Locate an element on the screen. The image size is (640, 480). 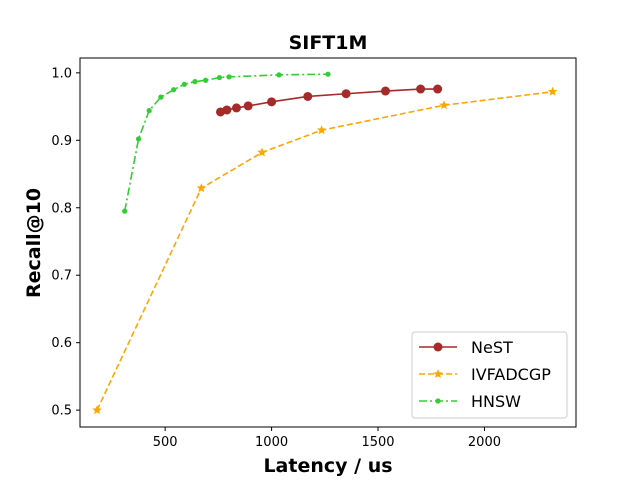
y-tick-label: 0.6 is located at coordinates (61, 343).